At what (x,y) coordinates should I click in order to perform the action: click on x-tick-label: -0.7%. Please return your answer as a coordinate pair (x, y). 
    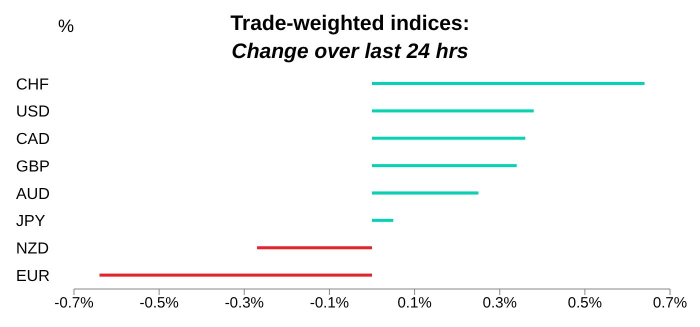
    Looking at the image, I should click on (74, 303).